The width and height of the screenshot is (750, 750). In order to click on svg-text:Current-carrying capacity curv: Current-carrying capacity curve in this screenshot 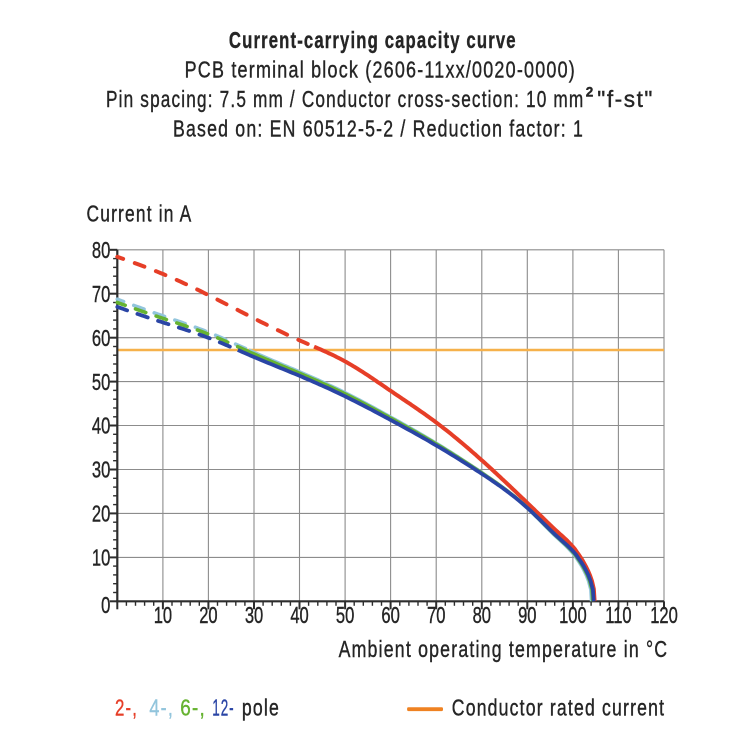, I will do `click(373, 41)`.